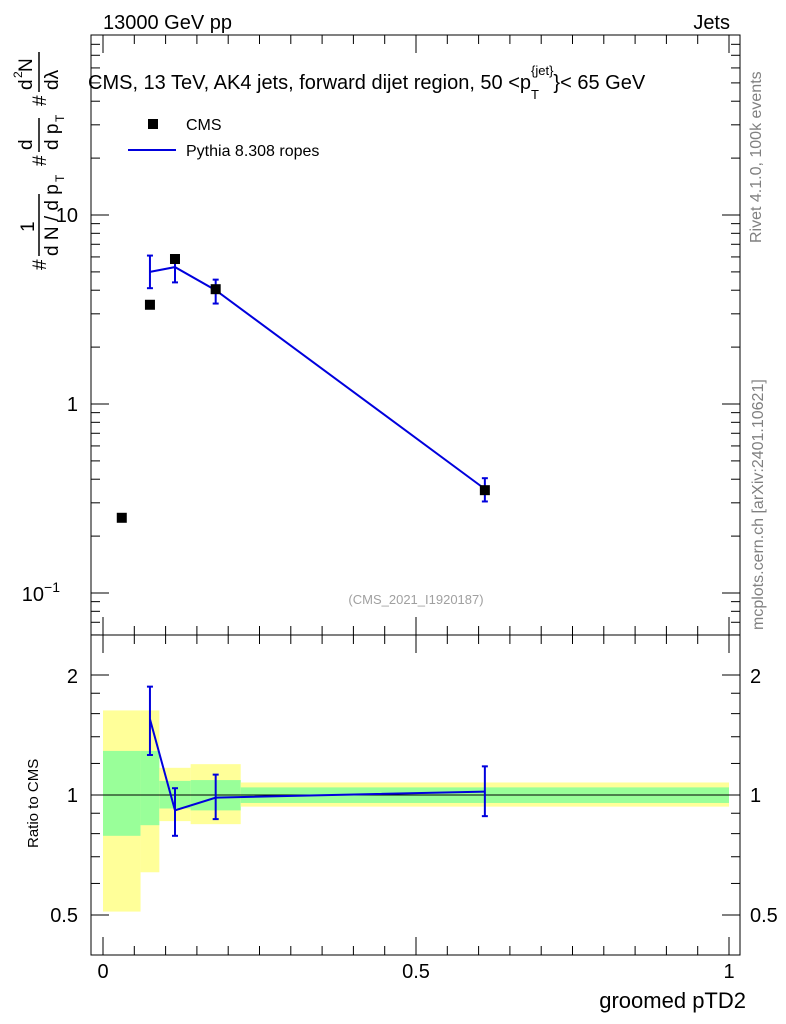 Image resolution: width=786 pixels, height=1024 pixels. Describe the element at coordinates (33, 803) in the screenshot. I see `ratio-ylabel: Ratio to CMS` at that location.